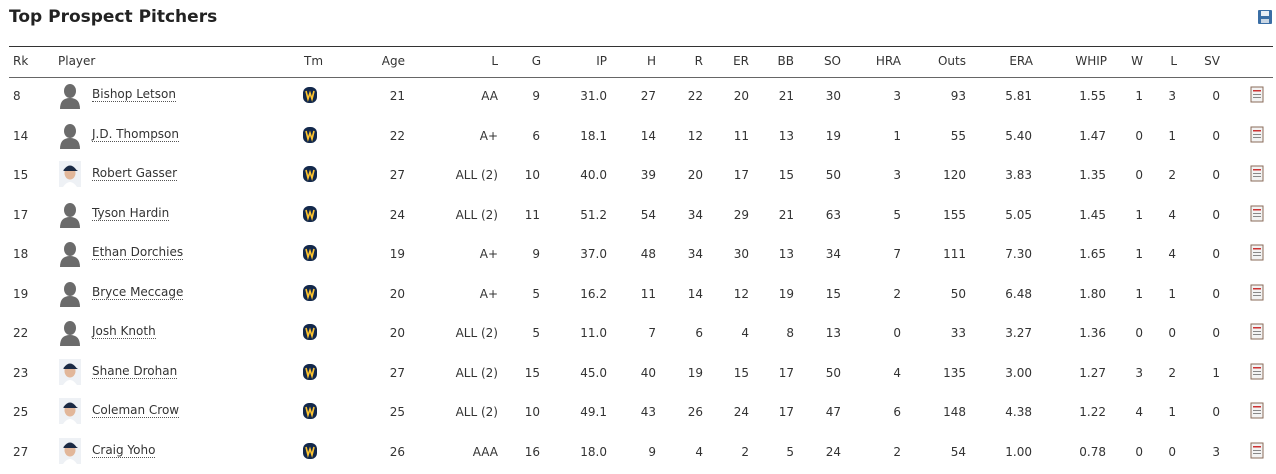 The image size is (1276, 474). Describe the element at coordinates (593, 214) in the screenshot. I see `cell: 51.2` at that location.